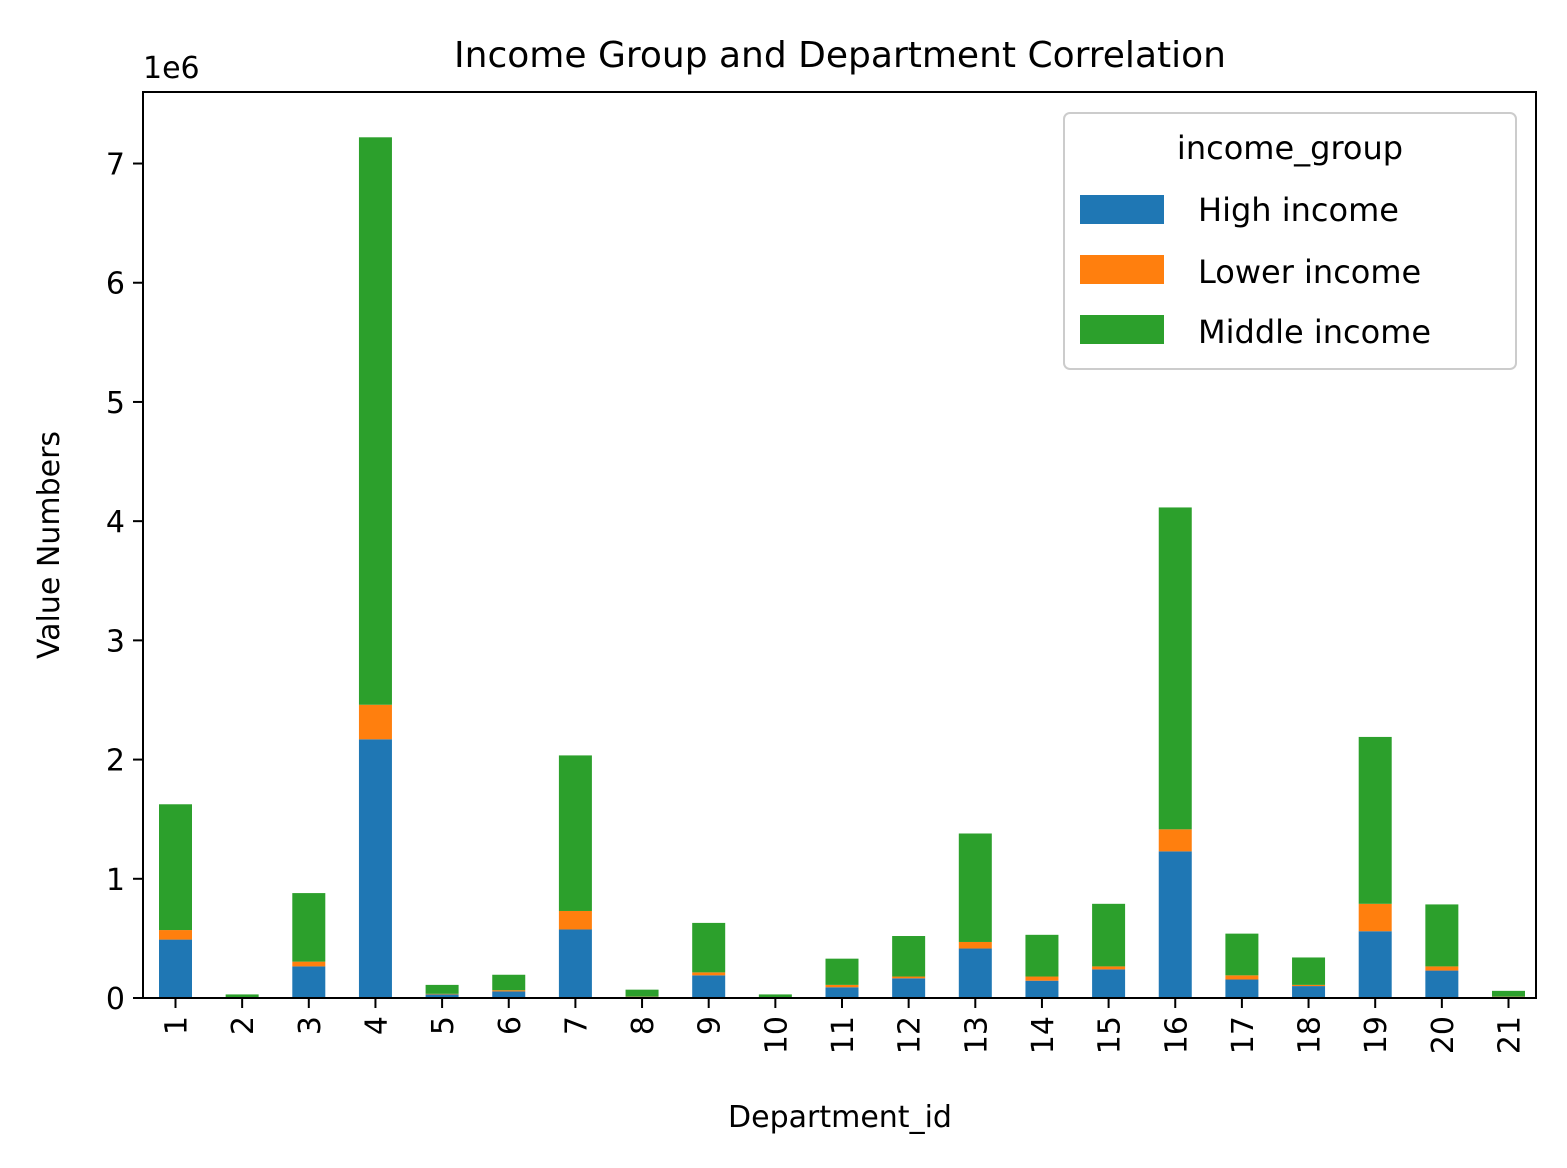  What do you see at coordinates (840, 55) in the screenshot?
I see `chart-title: Income Group and Department Correlation` at bounding box center [840, 55].